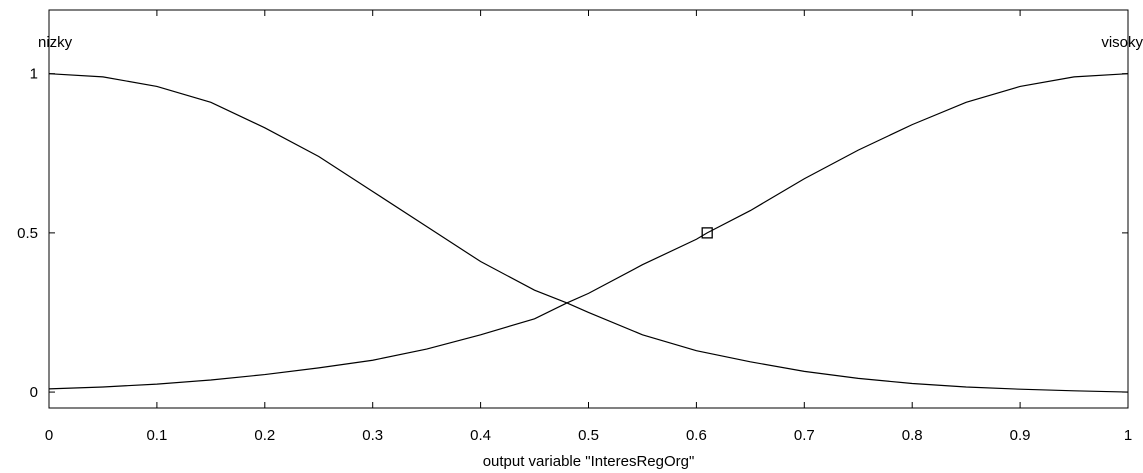 This screenshot has height=473, width=1143. What do you see at coordinates (707, 233) in the screenshot?
I see `selected-point-marker` at bounding box center [707, 233].